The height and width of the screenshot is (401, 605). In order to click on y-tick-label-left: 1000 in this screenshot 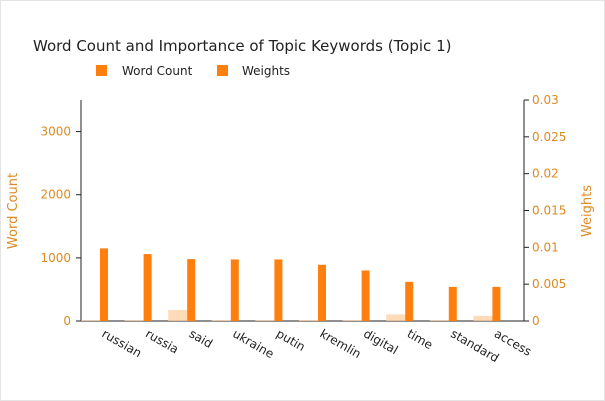, I will do `click(55, 258)`.